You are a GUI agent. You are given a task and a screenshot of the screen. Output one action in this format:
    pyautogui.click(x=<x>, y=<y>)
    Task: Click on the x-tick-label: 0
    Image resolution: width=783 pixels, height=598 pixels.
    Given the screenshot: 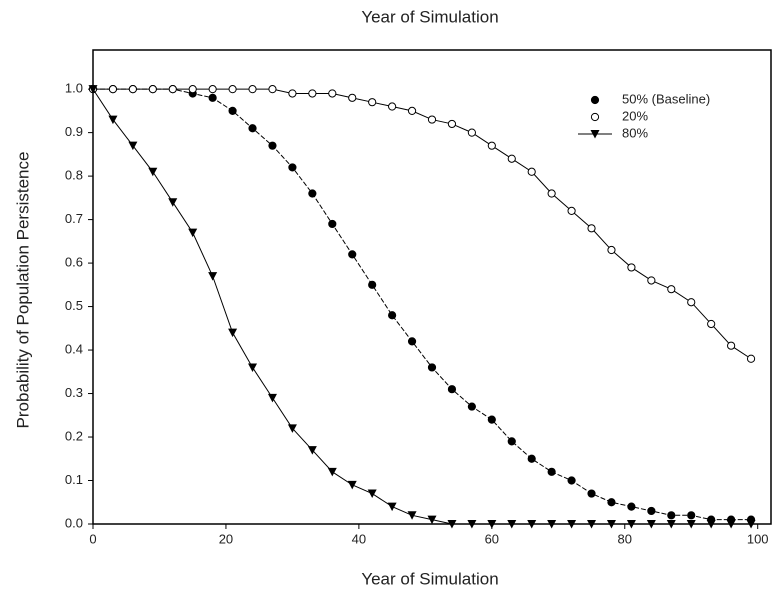 What is the action you would take?
    pyautogui.click(x=92, y=538)
    